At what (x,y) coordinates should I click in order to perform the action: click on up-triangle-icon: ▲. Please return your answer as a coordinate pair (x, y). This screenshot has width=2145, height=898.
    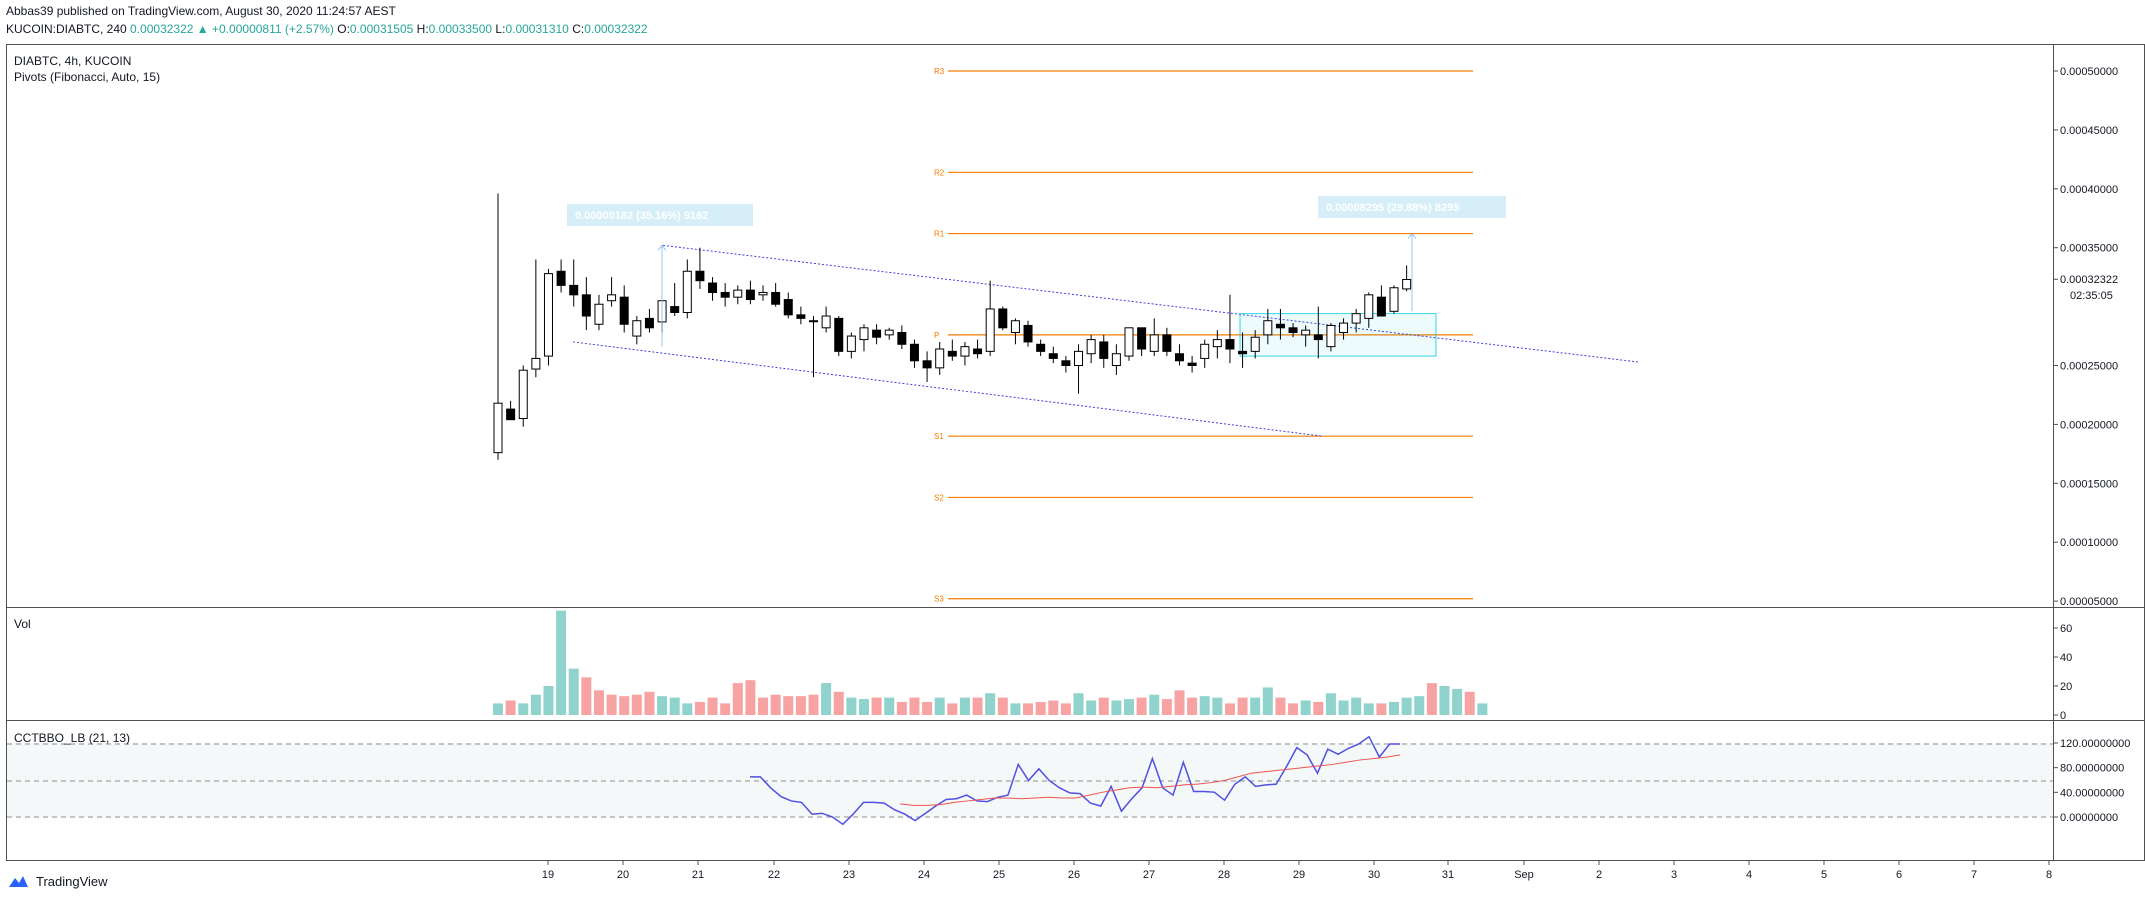
    Looking at the image, I should click on (202, 29).